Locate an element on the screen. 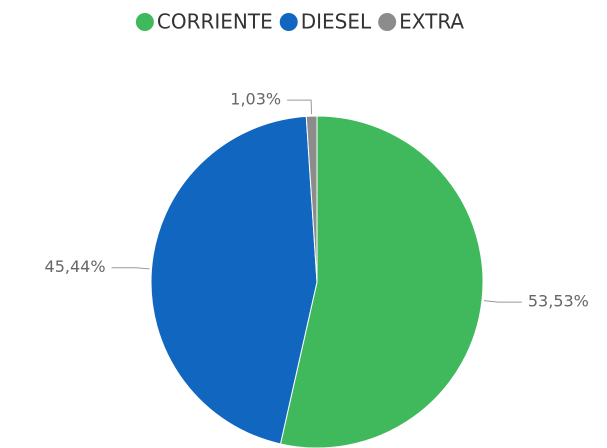  legend-label: DIESEL is located at coordinates (336, 22).